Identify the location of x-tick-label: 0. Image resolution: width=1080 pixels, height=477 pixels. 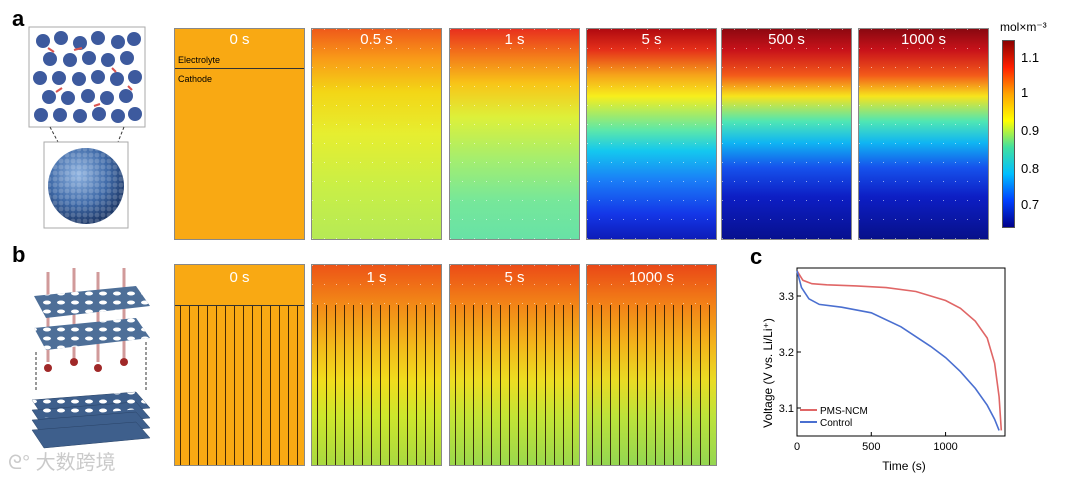
(797, 447).